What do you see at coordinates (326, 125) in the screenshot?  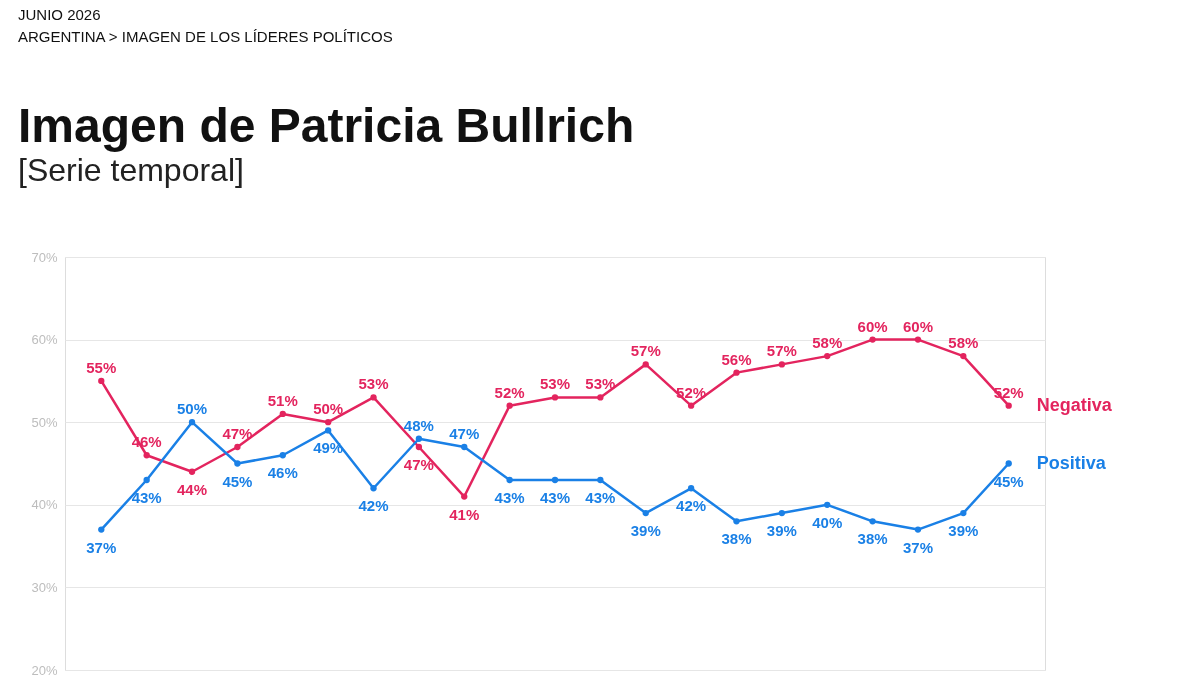 I see `chart-title: Imagen de Patricia Bullrich` at bounding box center [326, 125].